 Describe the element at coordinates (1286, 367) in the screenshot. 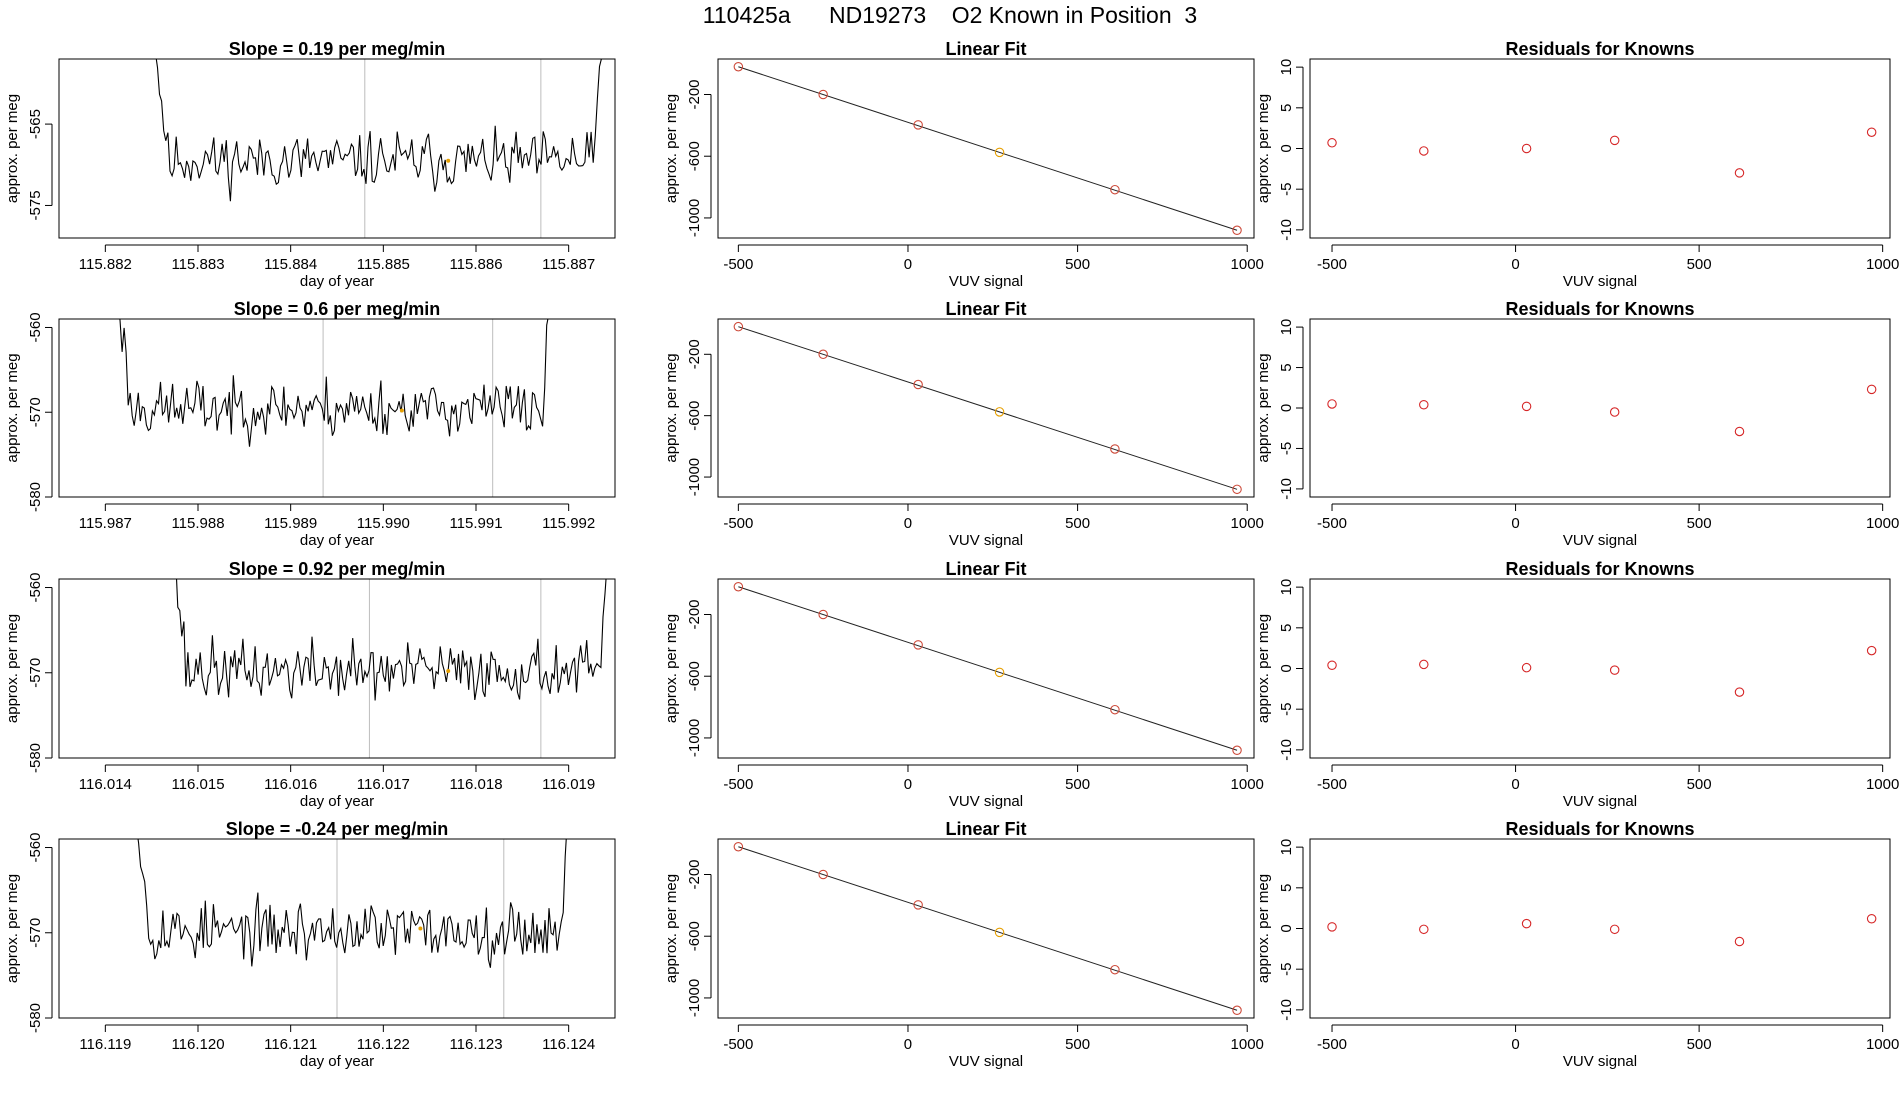

I see `y-tick-label: 5` at that location.